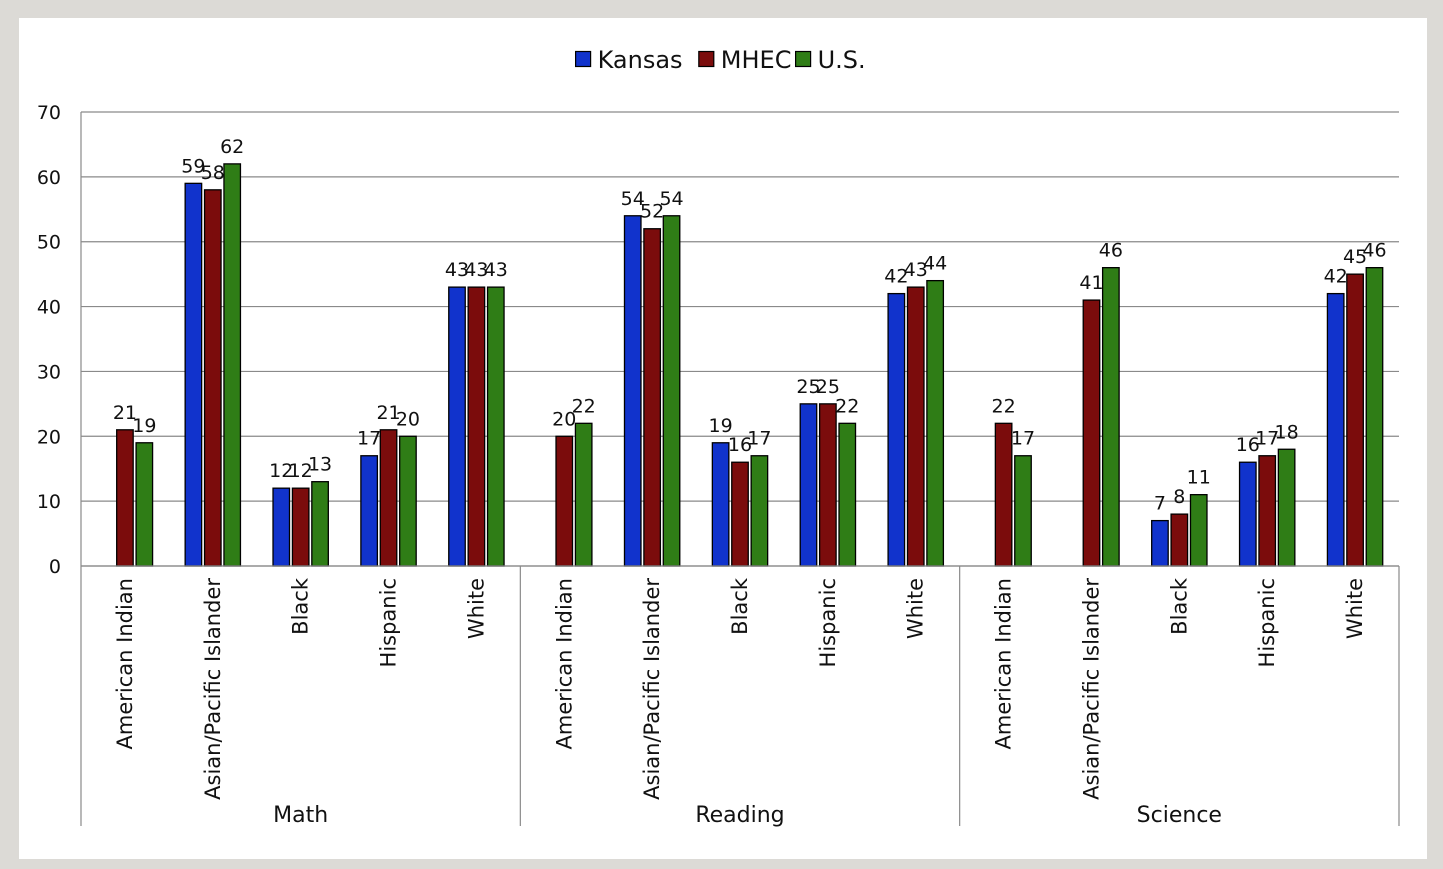  What do you see at coordinates (281, 471) in the screenshot?
I see `data-label: 12` at bounding box center [281, 471].